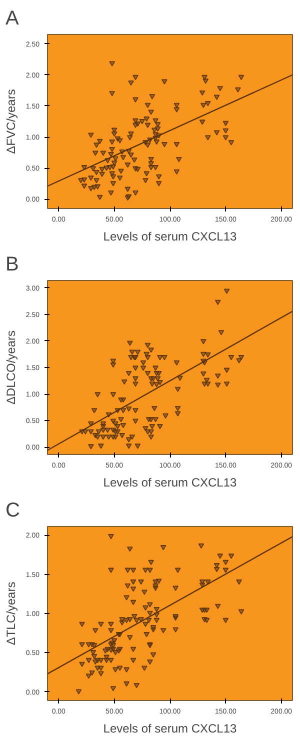  What do you see at coordinates (11, 367) in the screenshot?
I see `y-axis-title: ΔDLCO/years` at bounding box center [11, 367].